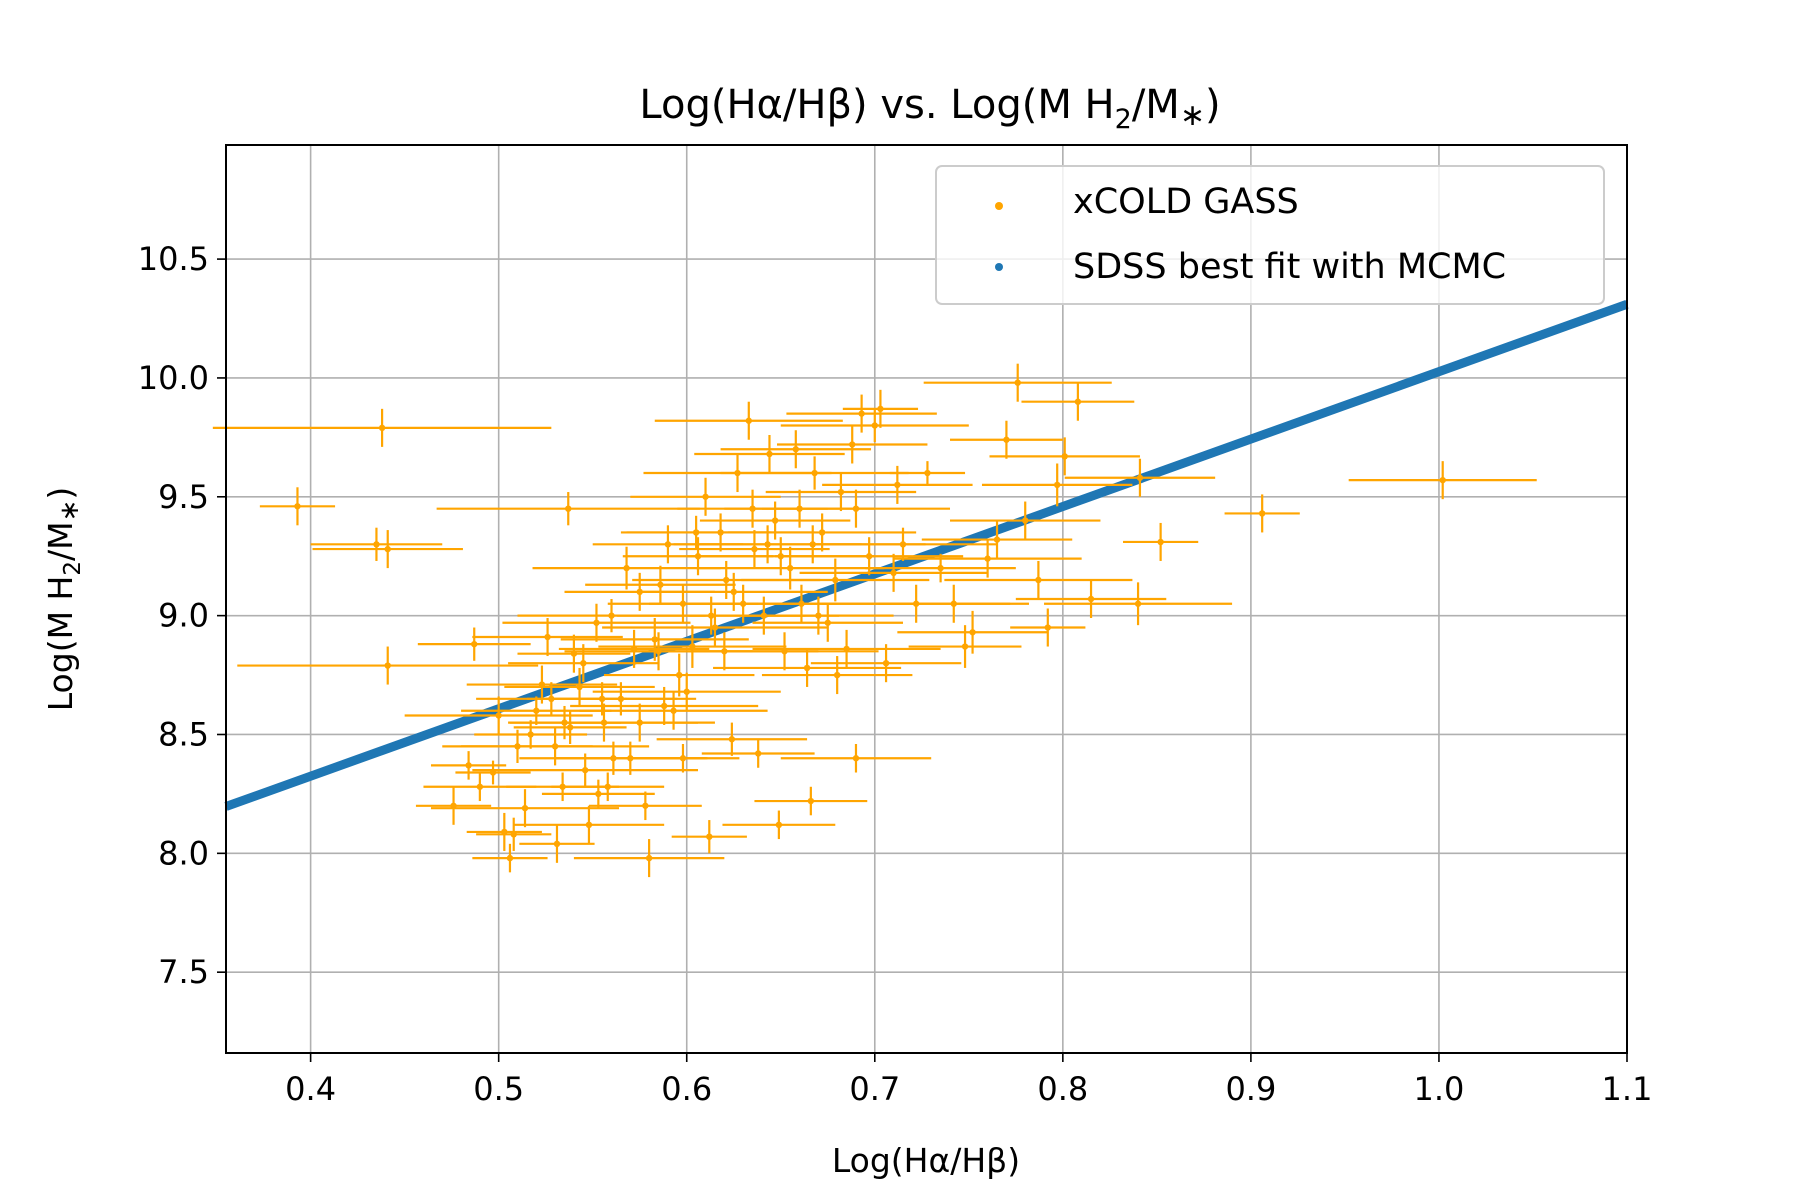 The image size is (1800, 1200). What do you see at coordinates (874, 1089) in the screenshot?
I see `x-tick-label: 0.7` at bounding box center [874, 1089].